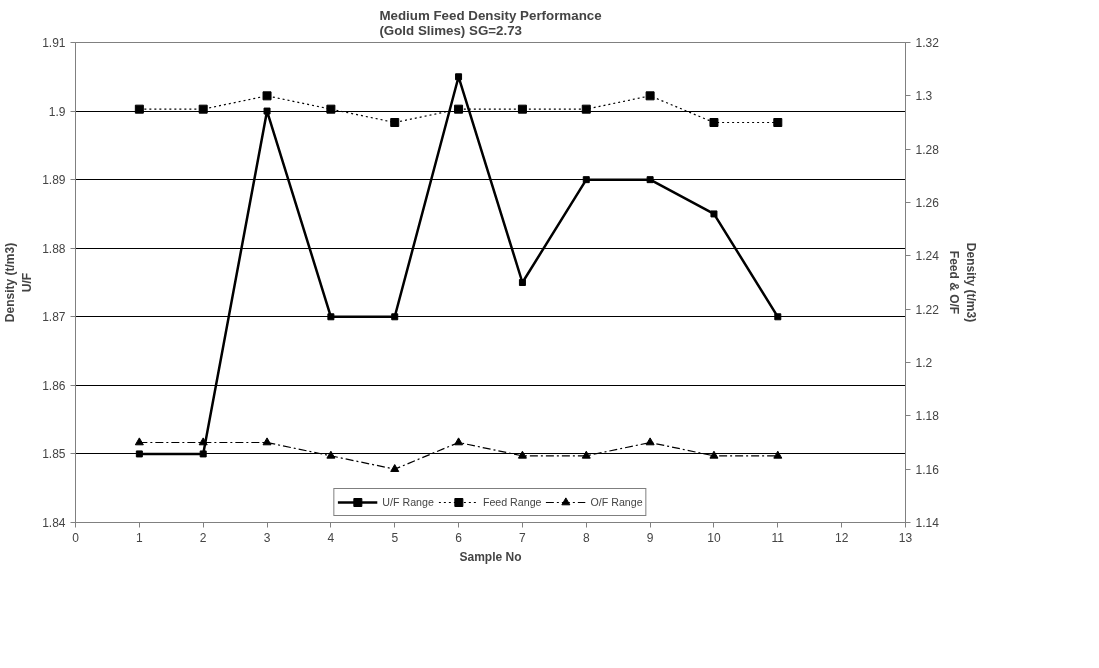  Describe the element at coordinates (54, 454) in the screenshot. I see `y-tick-label: 1.85` at that location.